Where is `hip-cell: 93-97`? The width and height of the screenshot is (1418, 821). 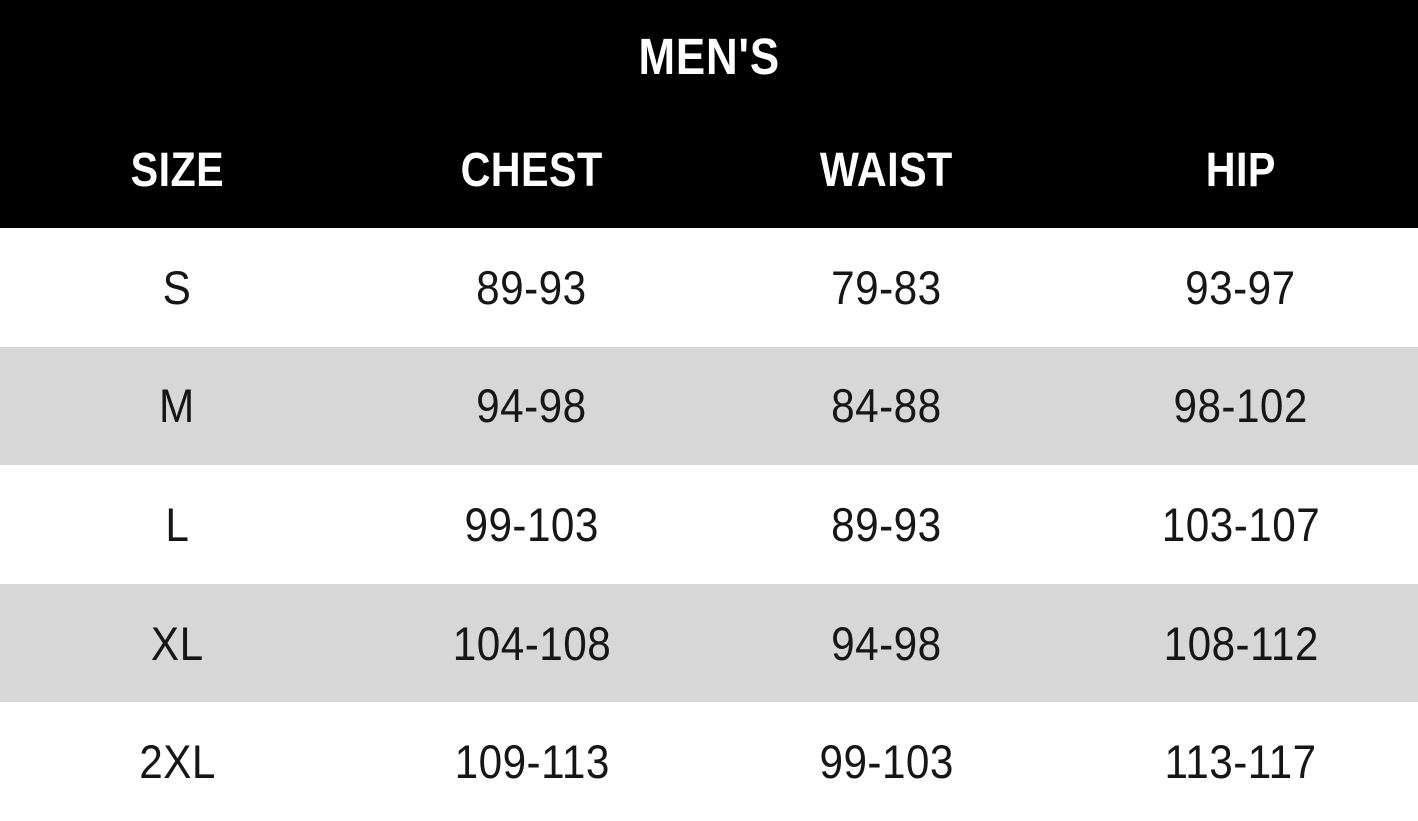 hip-cell: 93-97 is located at coordinates (1241, 287).